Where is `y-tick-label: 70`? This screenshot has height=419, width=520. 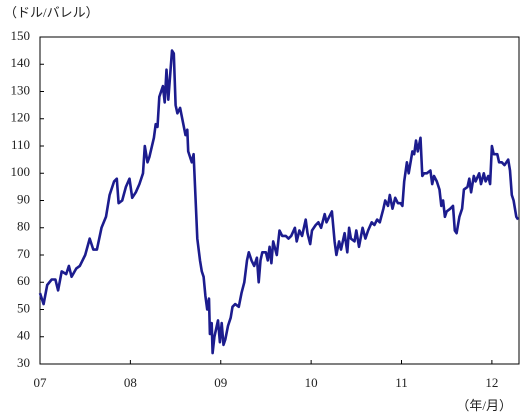
y-tick-label: 70 is located at coordinates (23, 253).